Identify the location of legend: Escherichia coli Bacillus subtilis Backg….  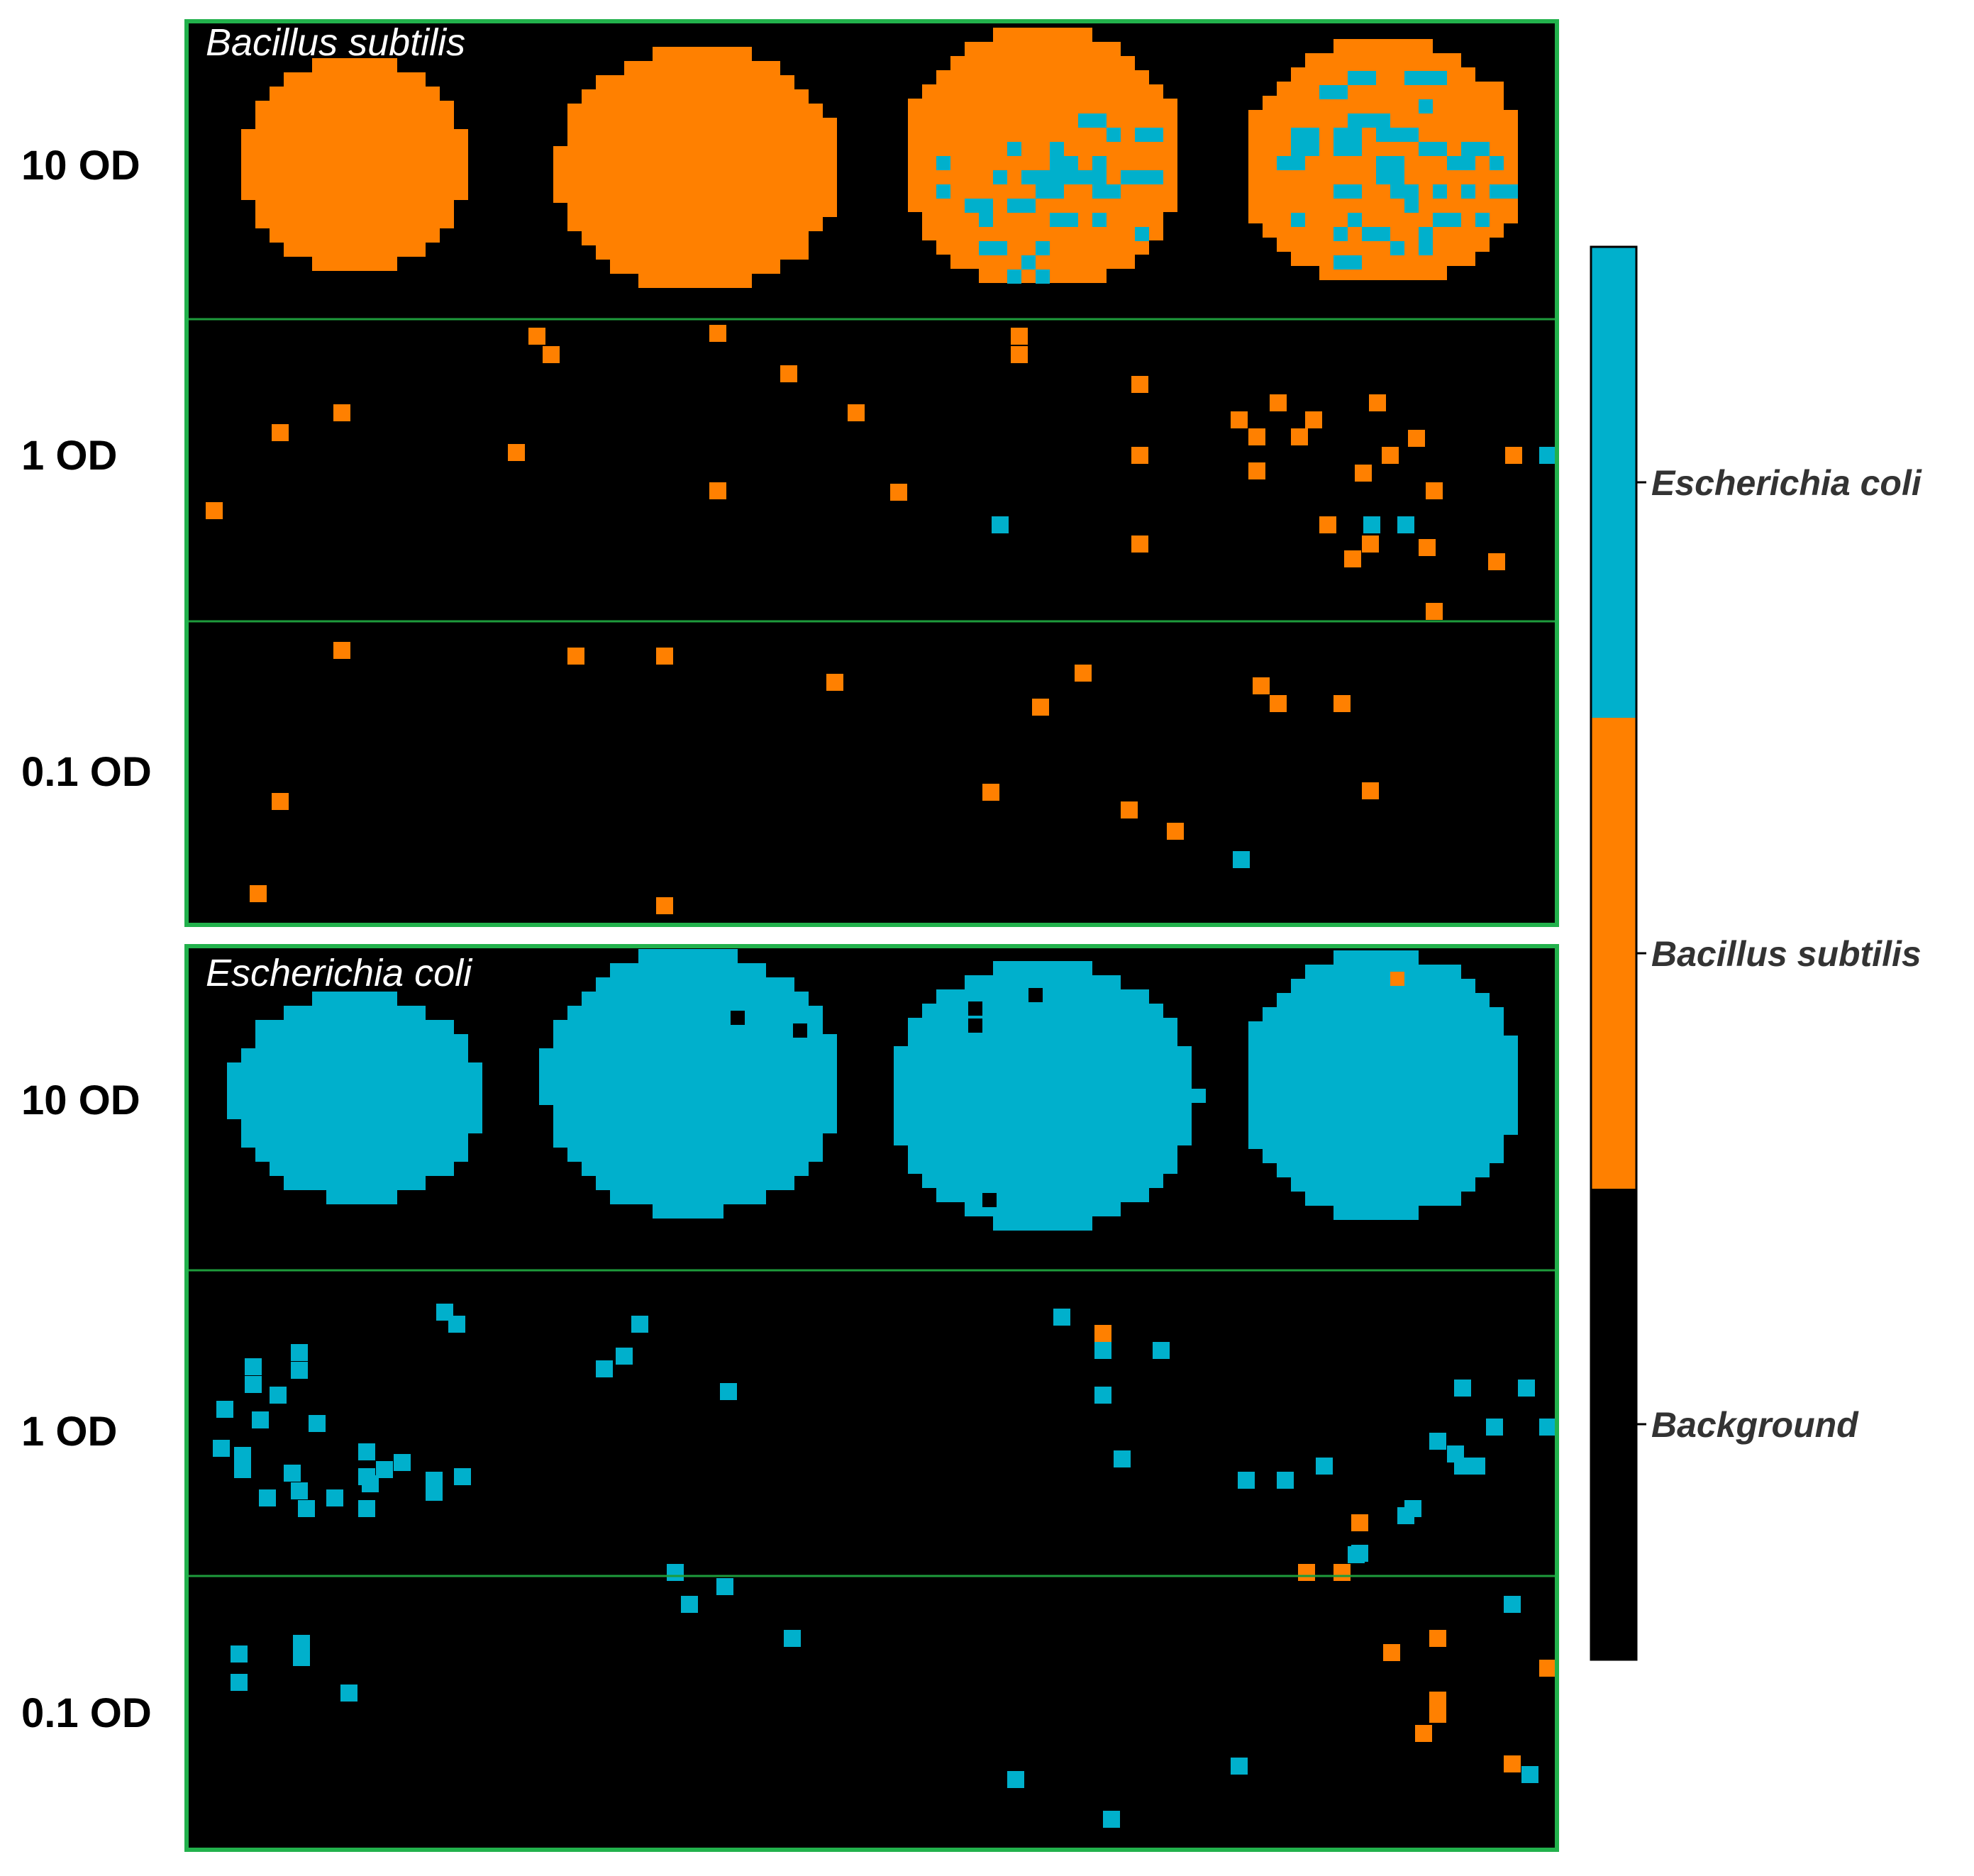
(1756, 953).